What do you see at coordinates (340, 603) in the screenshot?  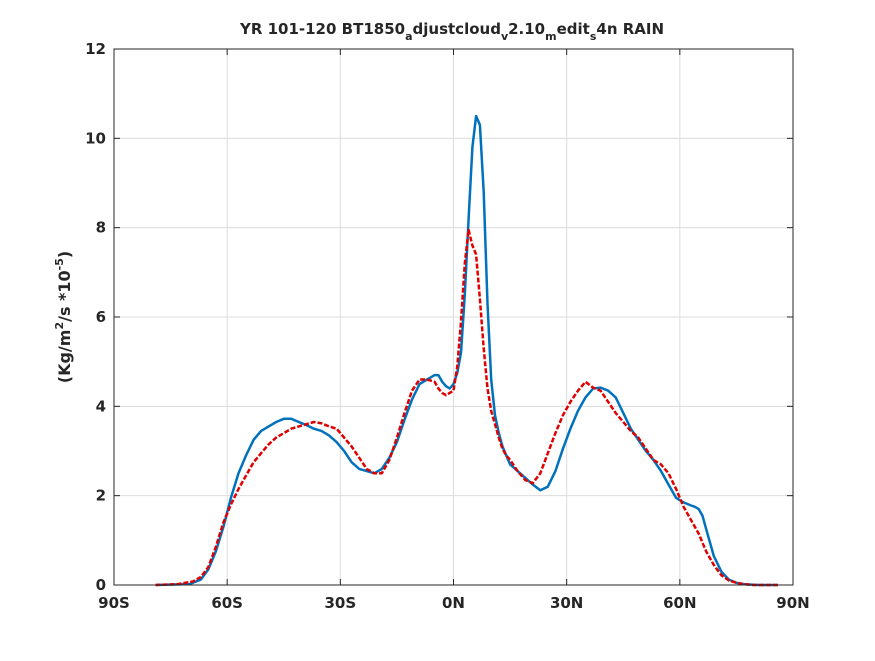 I see `x-tick-label: 30S` at bounding box center [340, 603].